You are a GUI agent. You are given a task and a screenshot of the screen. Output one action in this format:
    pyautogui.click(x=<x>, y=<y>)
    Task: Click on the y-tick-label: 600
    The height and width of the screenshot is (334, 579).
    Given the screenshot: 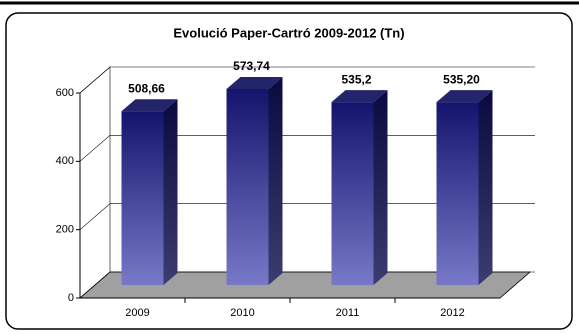 What is the action you would take?
    pyautogui.click(x=65, y=93)
    